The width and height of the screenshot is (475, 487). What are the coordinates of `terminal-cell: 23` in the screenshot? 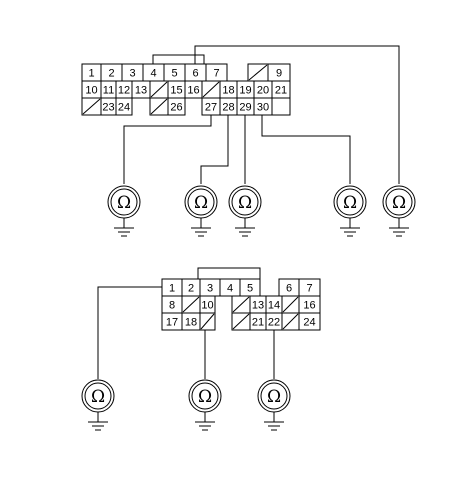 It's located at (108, 106).